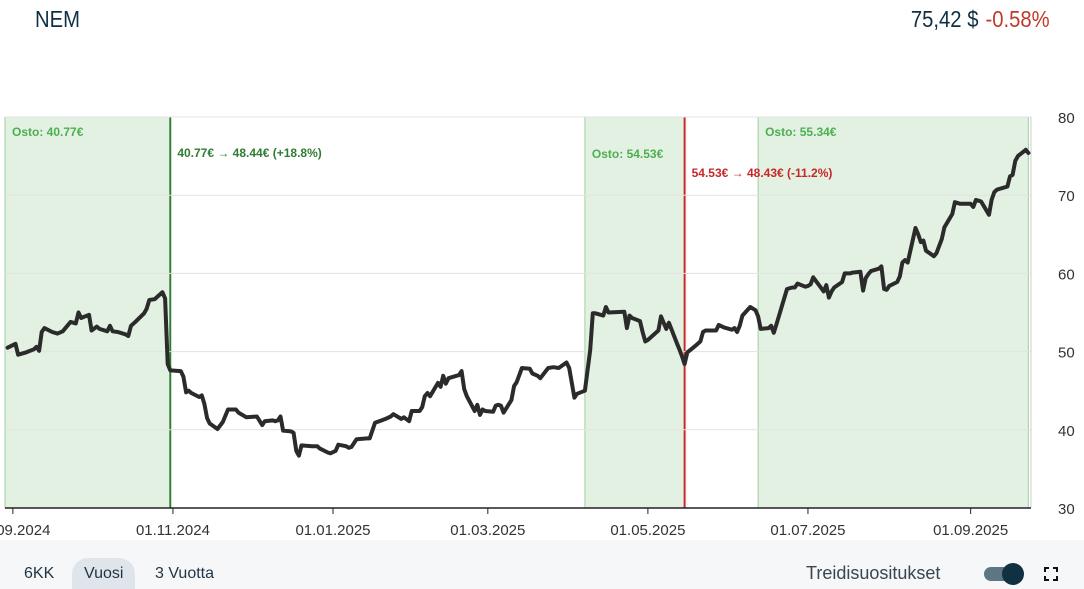 The height and width of the screenshot is (589, 1084). Describe the element at coordinates (487, 530) in the screenshot. I see `x-tick-label: 01.03.2025` at that location.